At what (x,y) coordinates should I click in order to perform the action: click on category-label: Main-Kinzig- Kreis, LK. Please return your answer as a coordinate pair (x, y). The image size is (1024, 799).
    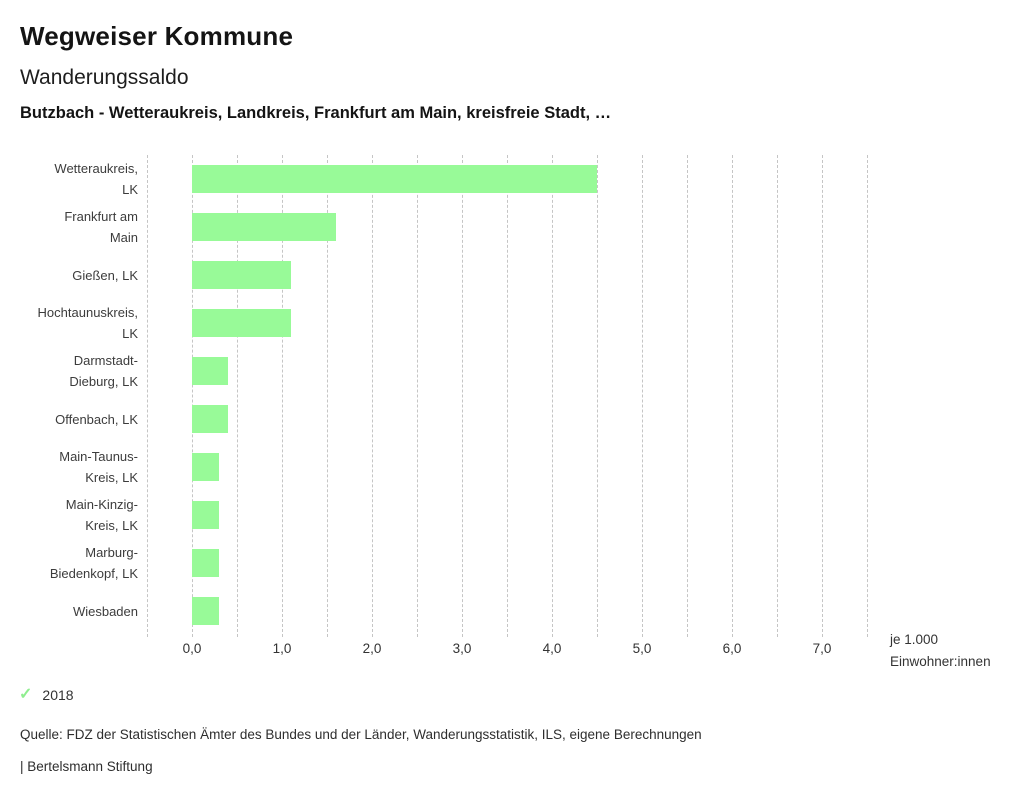
    Looking at the image, I should click on (101, 515).